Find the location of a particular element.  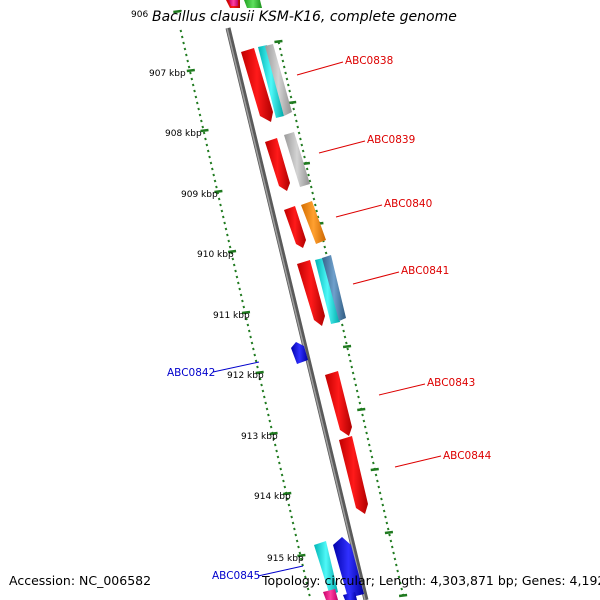

scale-label-907: 907 kbp is located at coordinates (167, 74).